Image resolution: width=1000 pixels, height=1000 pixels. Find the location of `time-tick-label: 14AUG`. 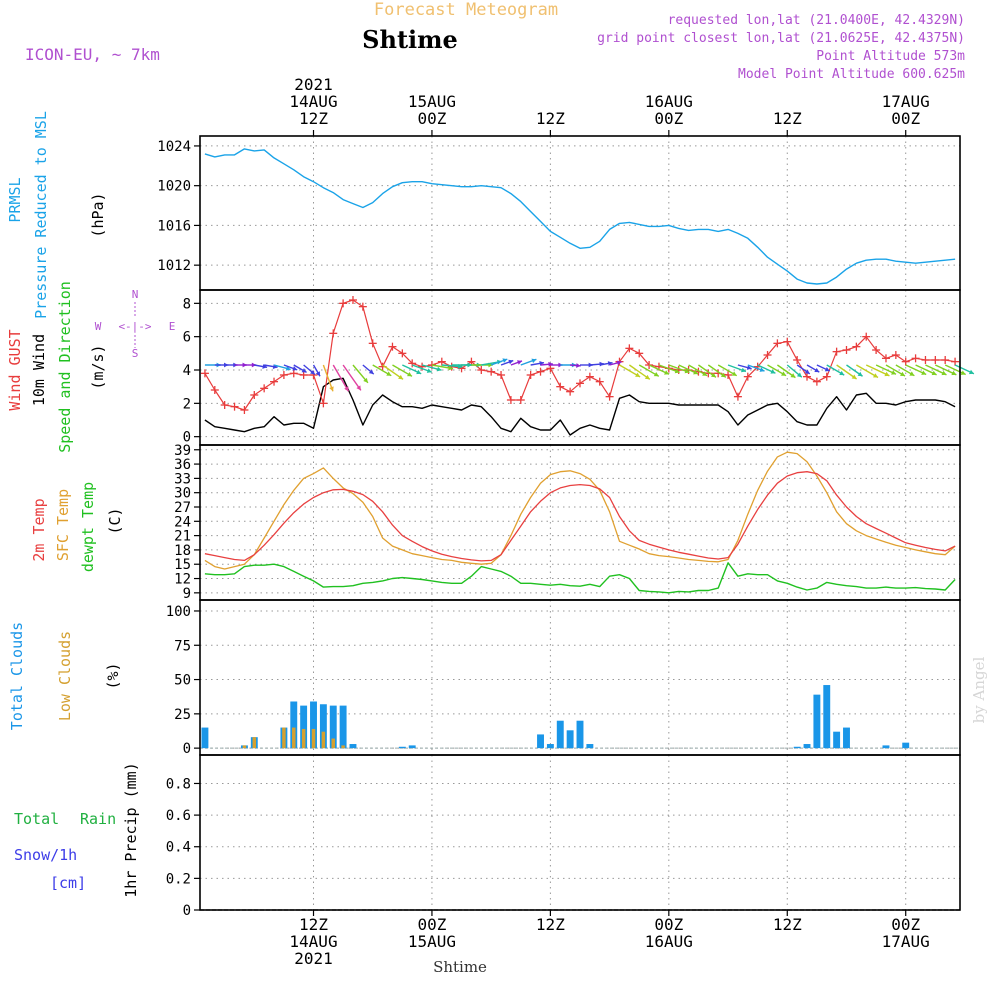

time-tick-label: 14AUG is located at coordinates (313, 941).